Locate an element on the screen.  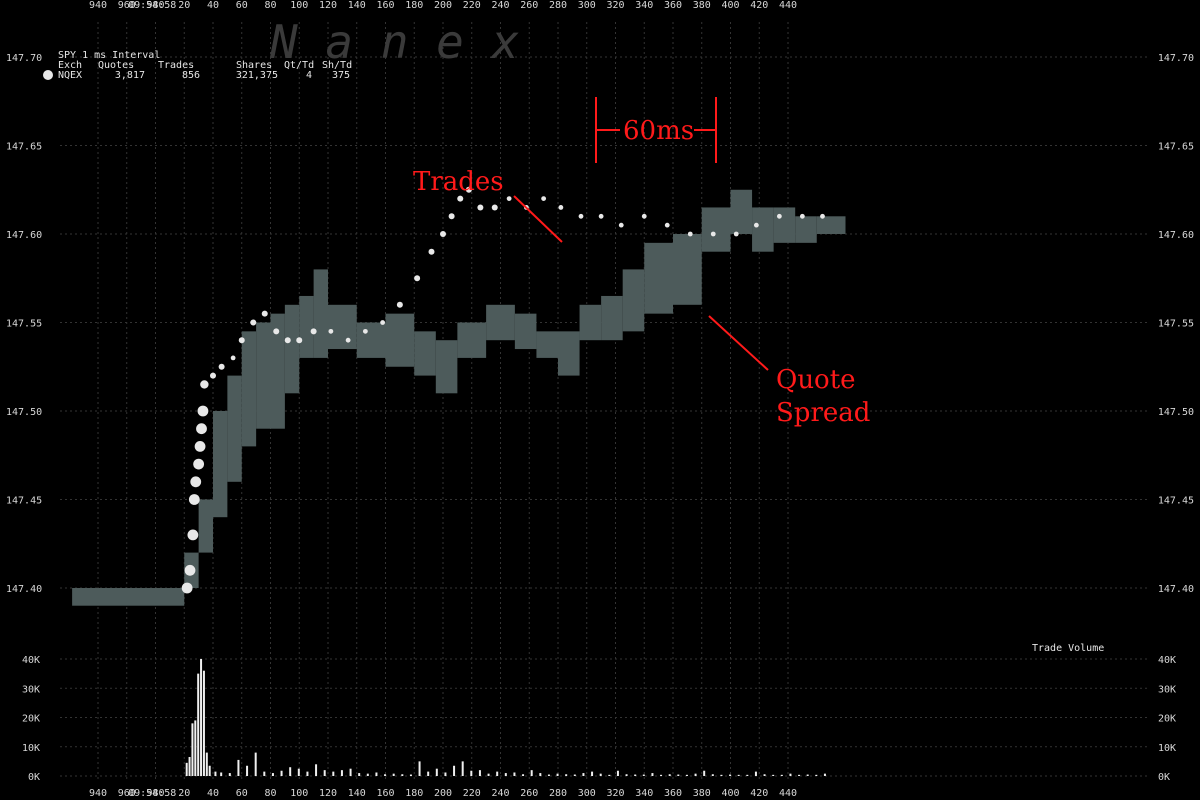
x-tick-label: 340 is located at coordinates (644, 5).